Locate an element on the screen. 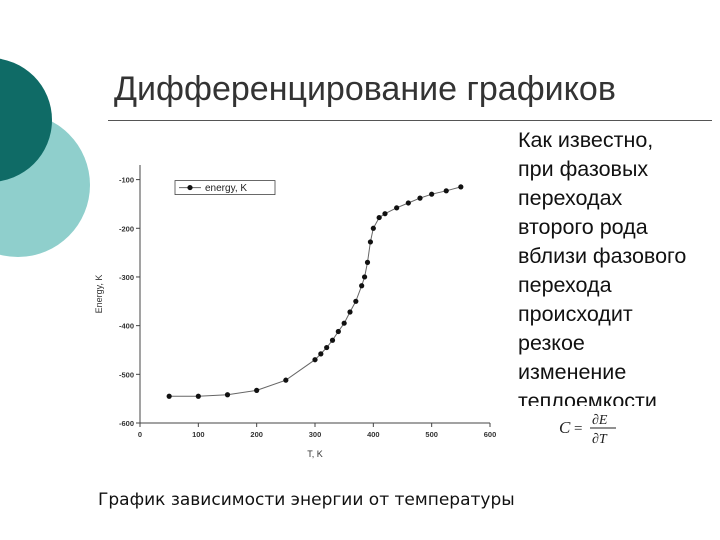  chart-legend: energy, K is located at coordinates (225, 187).